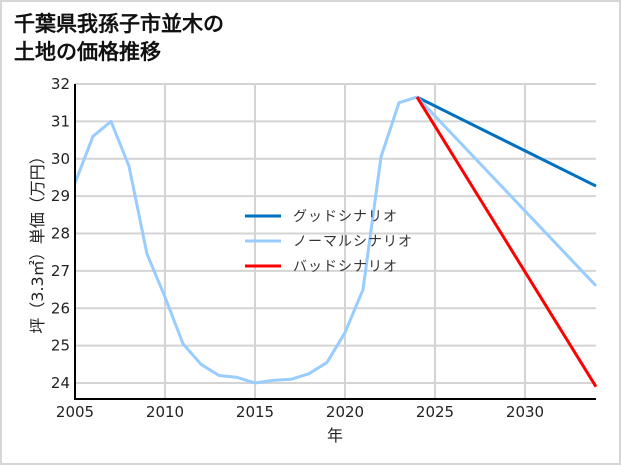 The image size is (621, 465). What do you see at coordinates (255, 412) in the screenshot?
I see `x-tick-label: 2015` at bounding box center [255, 412].